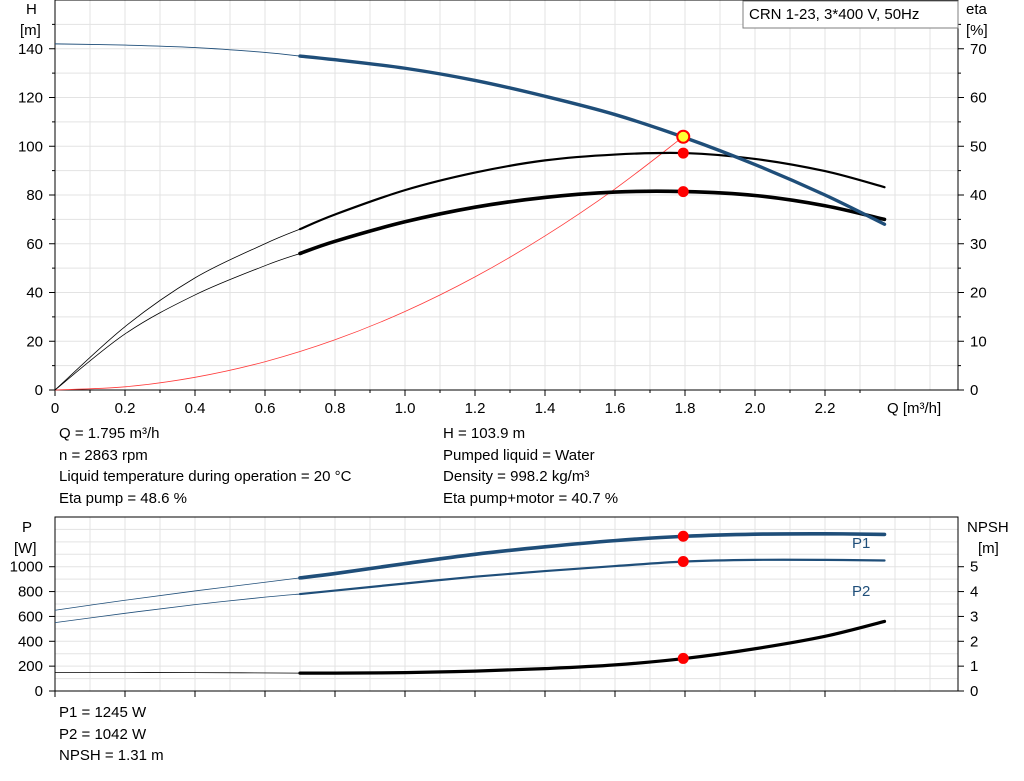  Describe the element at coordinates (34, 244) in the screenshot. I see `y-tick-label: 60` at that location.